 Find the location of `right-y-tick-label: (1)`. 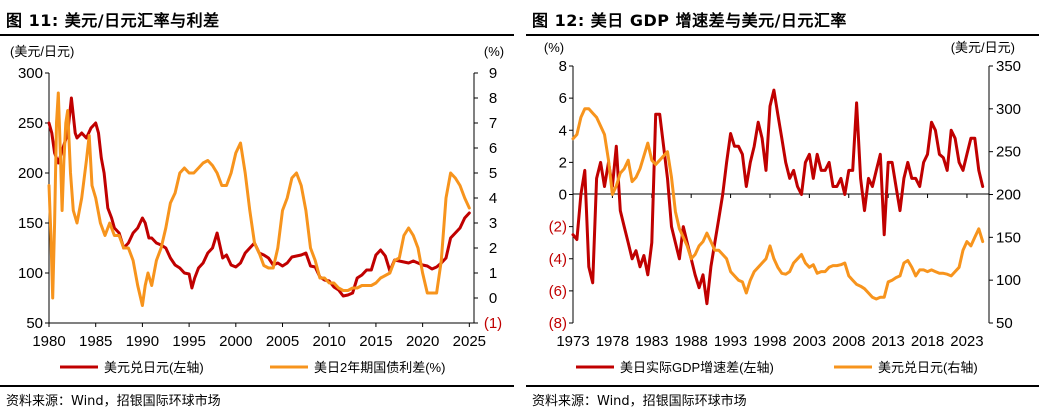

right-y-tick-label: (1) is located at coordinates (493, 323).